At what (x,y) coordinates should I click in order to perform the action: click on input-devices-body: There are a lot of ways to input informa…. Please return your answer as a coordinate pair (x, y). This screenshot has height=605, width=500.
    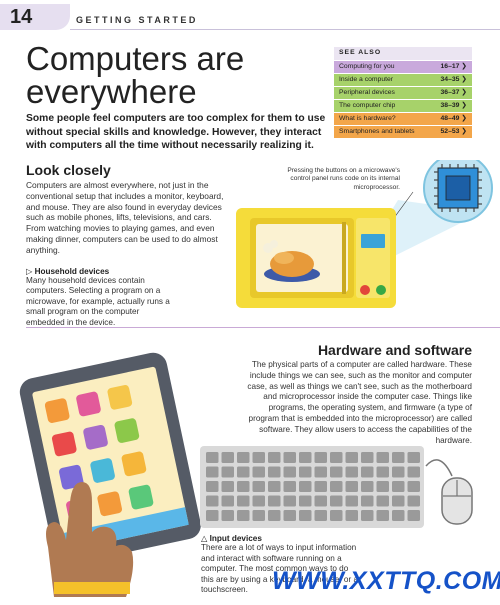
    Looking at the image, I should click on (280, 569).